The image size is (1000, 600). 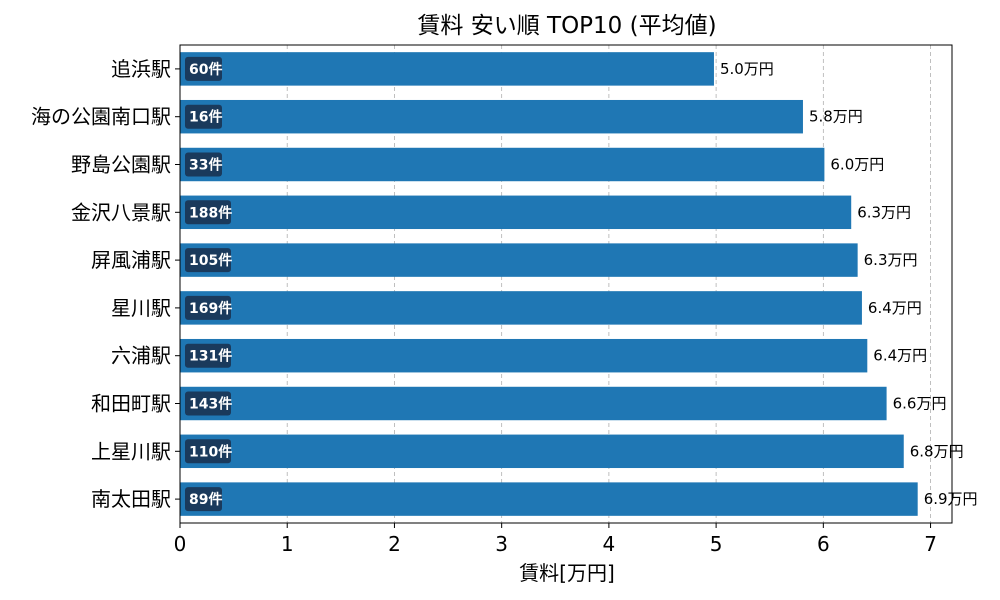 I want to click on y-tick-label: 追浜駅, so click(x=141, y=69).